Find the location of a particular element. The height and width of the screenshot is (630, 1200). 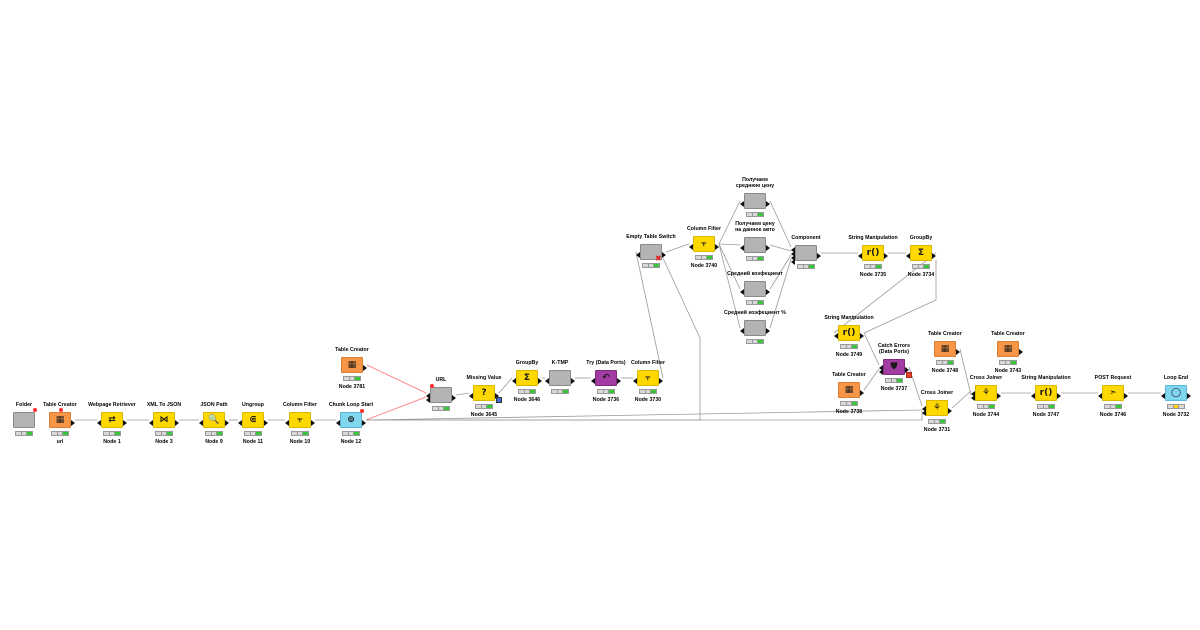

node-body: ⛊ is located at coordinates (894, 367).